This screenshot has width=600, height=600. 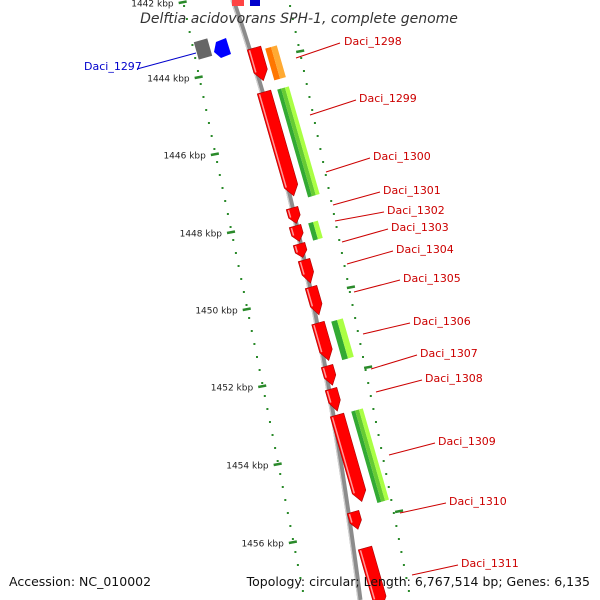 I want to click on daci-1310-leader, so click(x=423, y=508).